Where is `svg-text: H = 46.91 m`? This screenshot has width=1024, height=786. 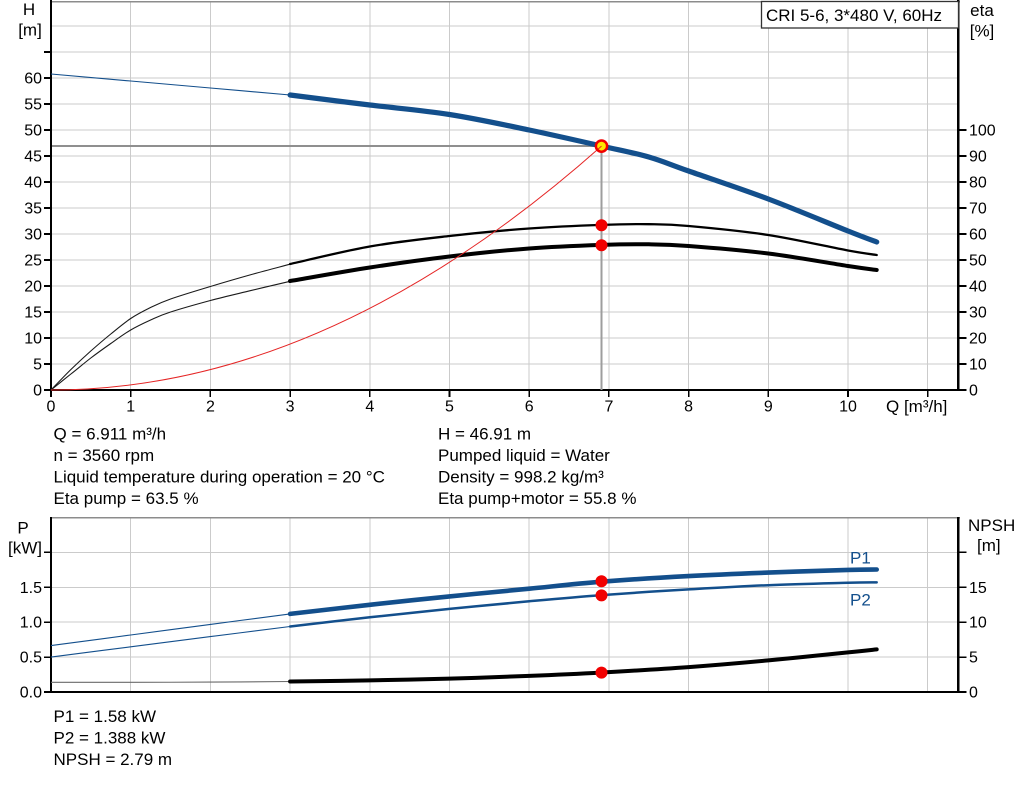
svg-text: H = 46.91 m is located at coordinates (484, 434).